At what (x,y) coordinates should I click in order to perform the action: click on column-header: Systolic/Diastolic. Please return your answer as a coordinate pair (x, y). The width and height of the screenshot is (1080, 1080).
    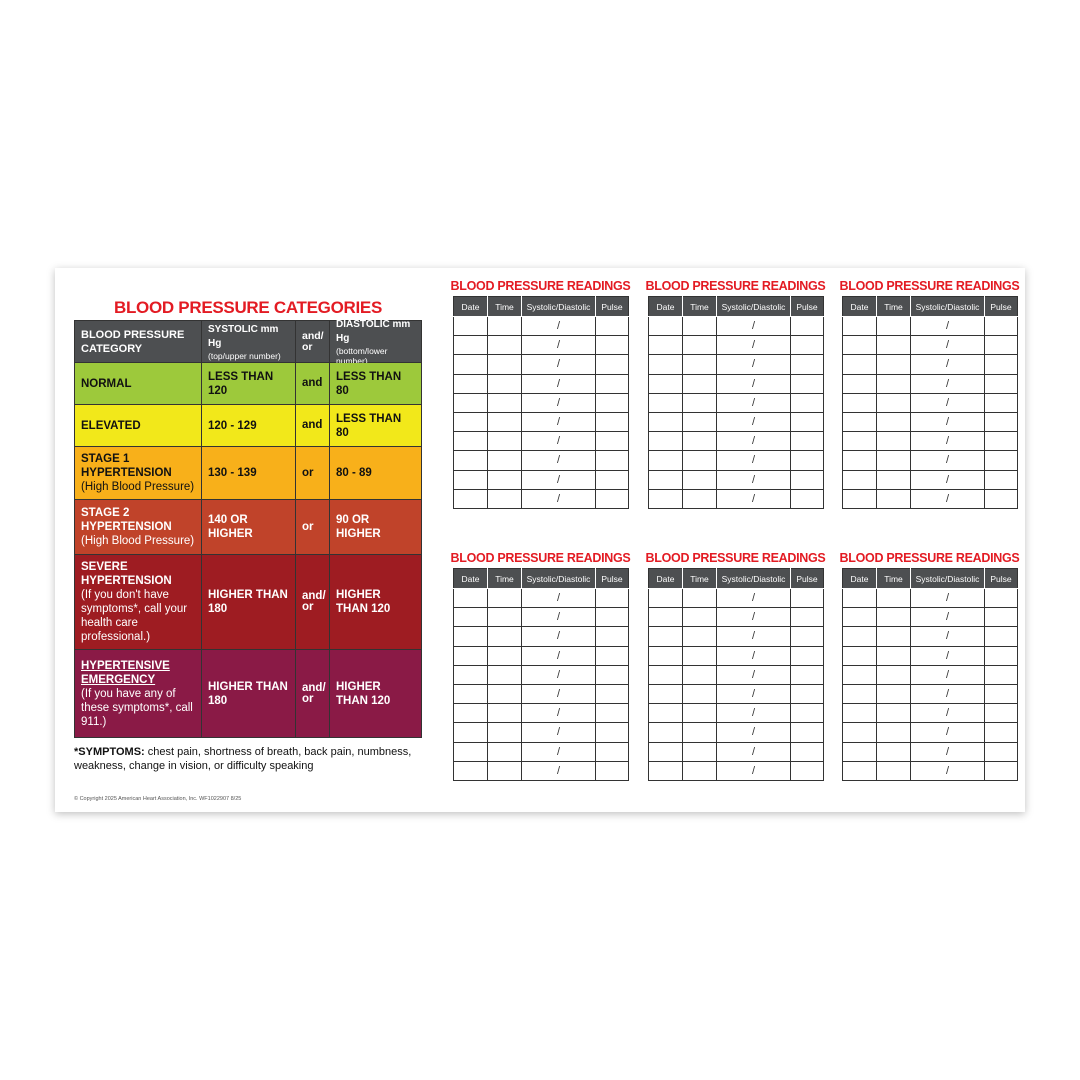
    Looking at the image, I should click on (947, 578).